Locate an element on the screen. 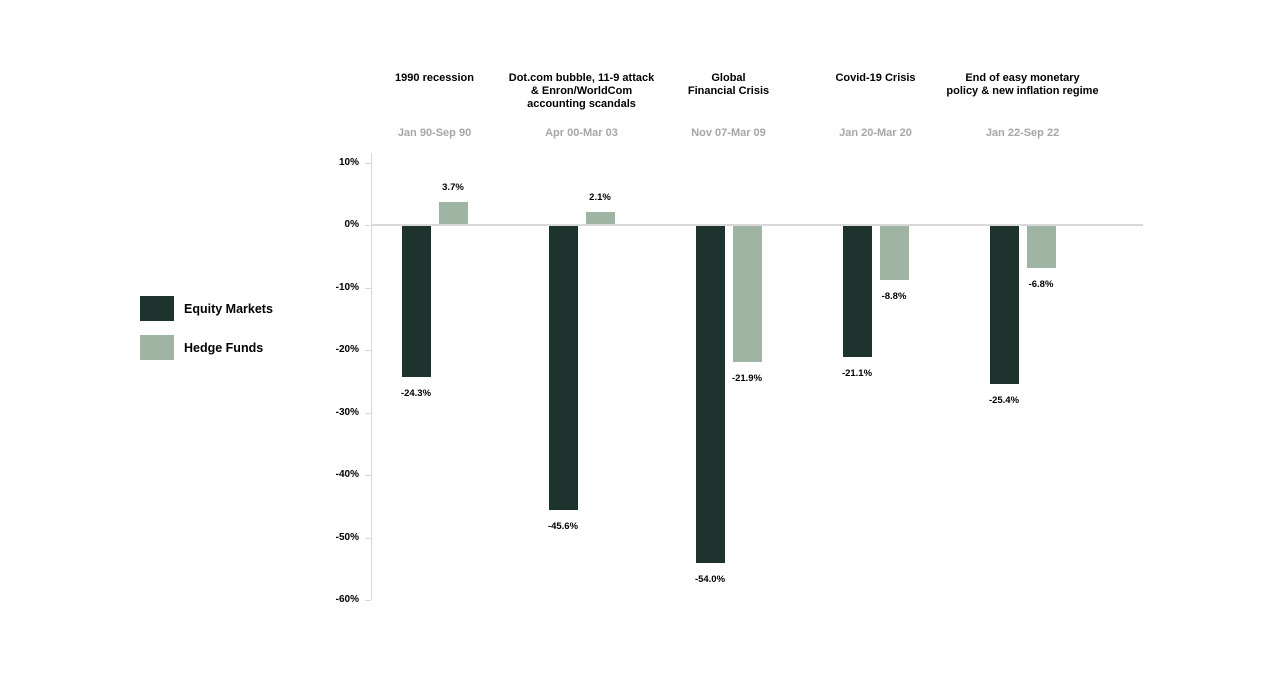 The width and height of the screenshot is (1280, 678). y-axis-tick-label: -20% is located at coordinates (347, 349).